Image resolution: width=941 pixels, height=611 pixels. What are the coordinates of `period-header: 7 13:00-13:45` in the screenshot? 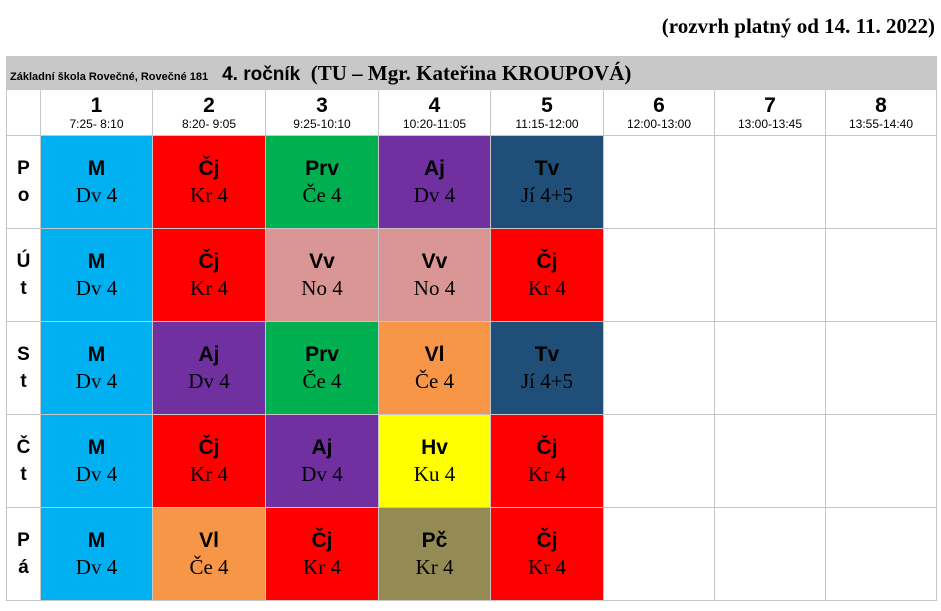 It's located at (770, 112).